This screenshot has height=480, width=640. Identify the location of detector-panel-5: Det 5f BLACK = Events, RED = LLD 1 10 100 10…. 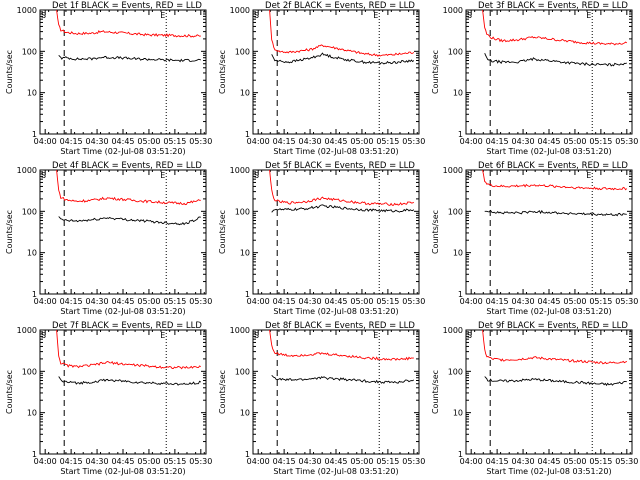
(321, 238).